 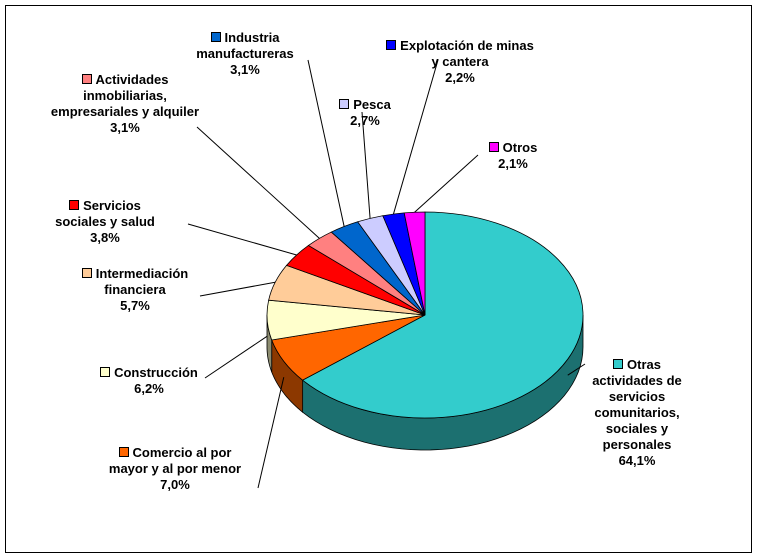 I want to click on value-label: 5,7%, so click(x=135, y=305).